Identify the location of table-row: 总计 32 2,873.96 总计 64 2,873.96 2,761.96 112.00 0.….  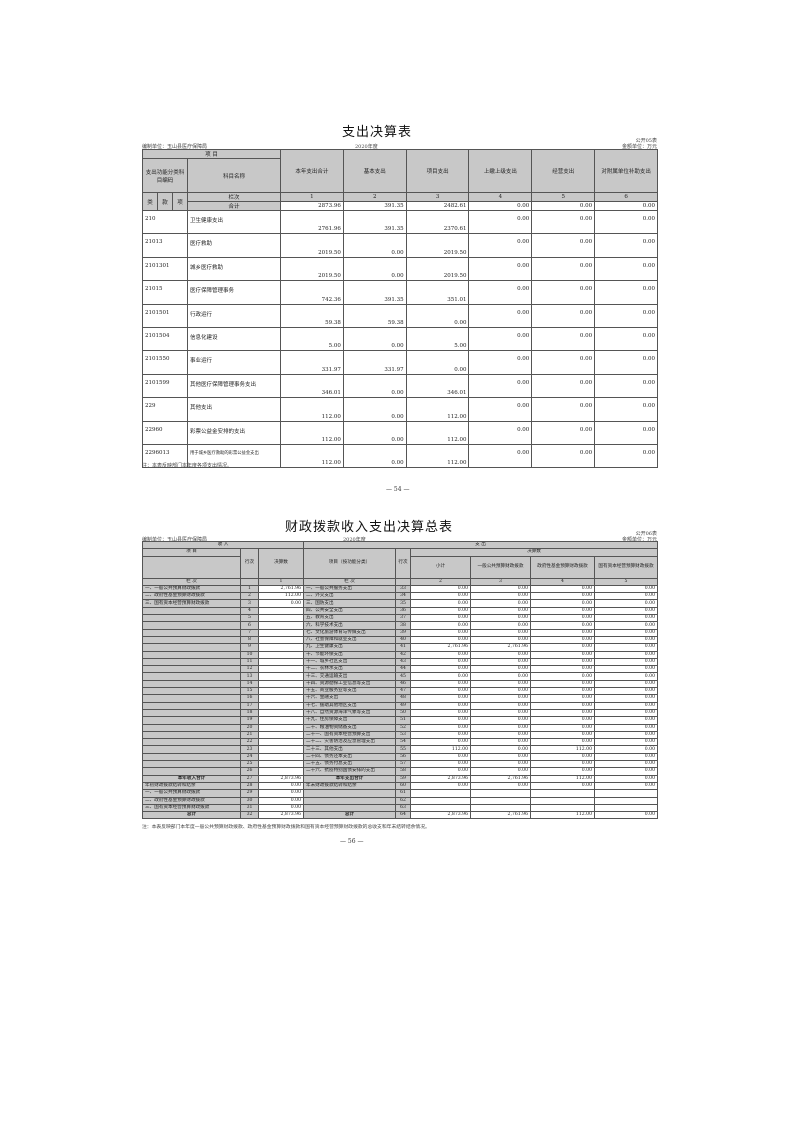
(400, 815).